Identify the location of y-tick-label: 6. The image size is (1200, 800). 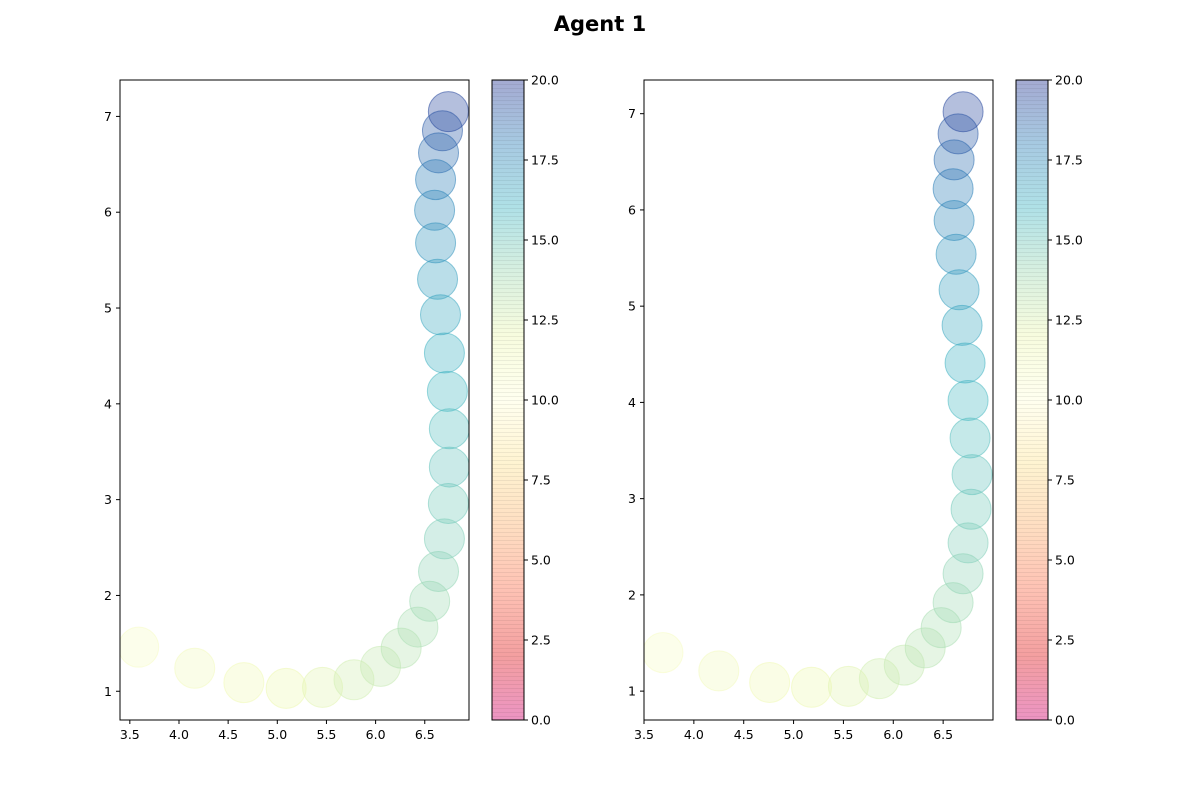
(108, 212).